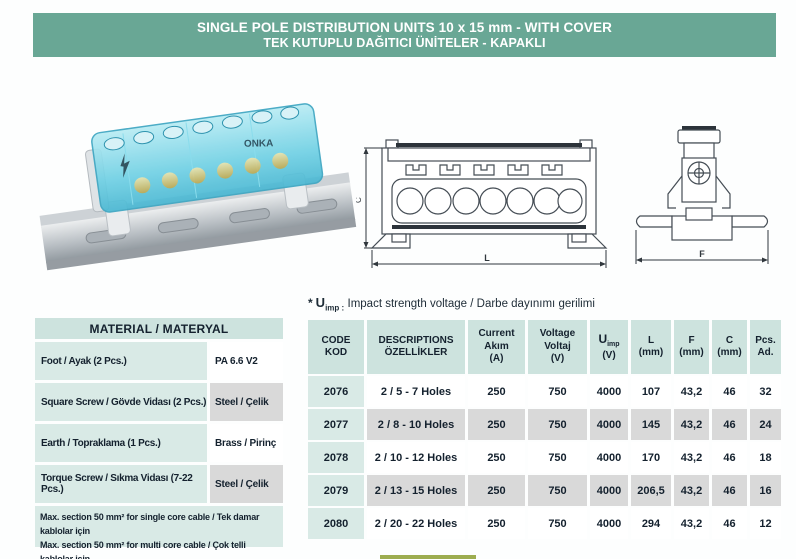 This screenshot has height=559, width=796. Describe the element at coordinates (336, 391) in the screenshot. I see `code-cell: 2076` at that location.